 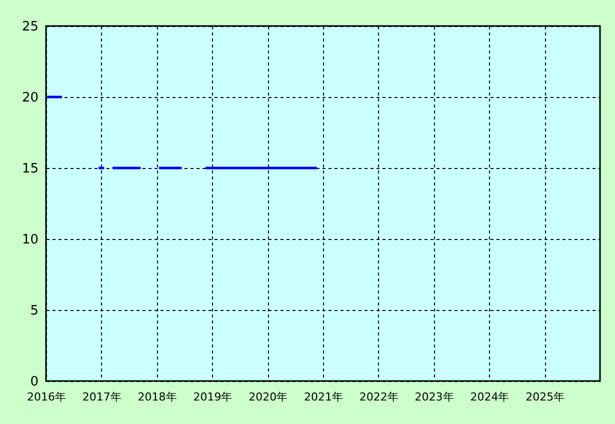 What do you see at coordinates (212, 397) in the screenshot?
I see `x-tick-label: 2019年` at bounding box center [212, 397].